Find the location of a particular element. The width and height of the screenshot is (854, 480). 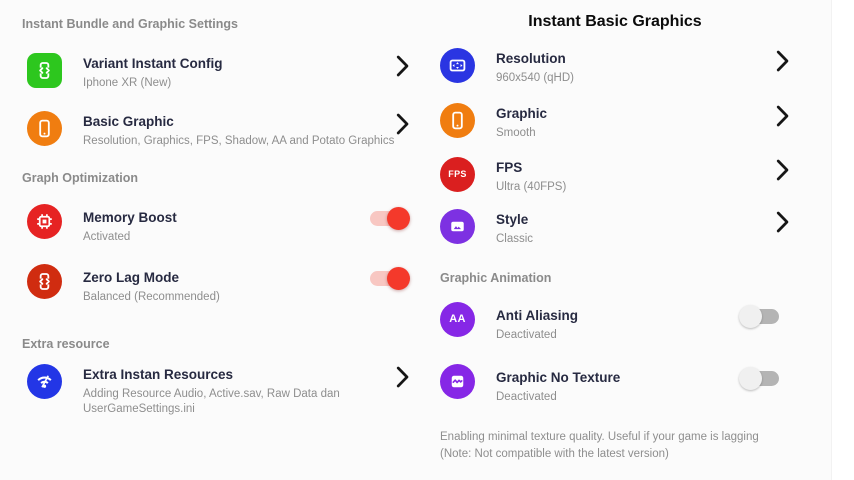

item-text: Graphic Smooth is located at coordinates (521, 122).